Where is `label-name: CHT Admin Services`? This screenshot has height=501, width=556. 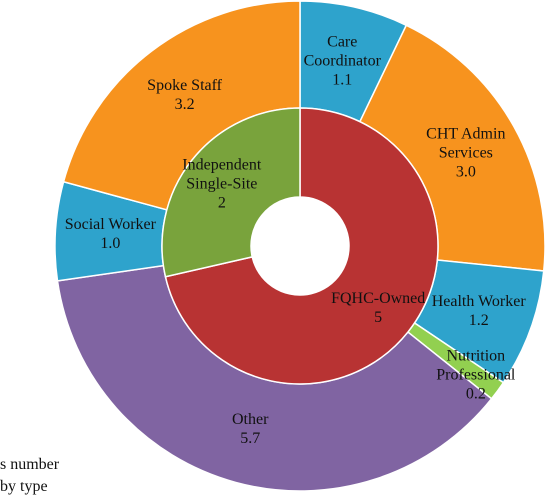 label-name: CHT Admin Services is located at coordinates (466, 143).